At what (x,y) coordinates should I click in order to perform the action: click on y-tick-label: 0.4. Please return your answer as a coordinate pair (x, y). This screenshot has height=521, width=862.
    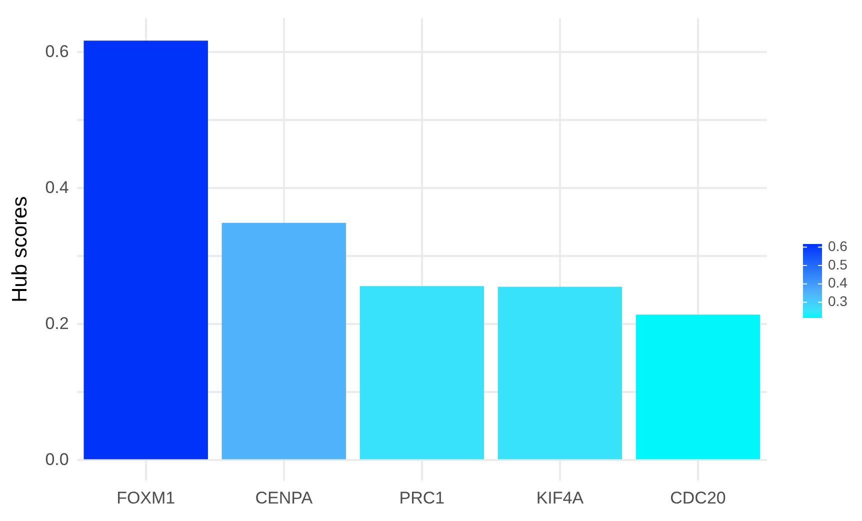
    Looking at the image, I should click on (57, 187).